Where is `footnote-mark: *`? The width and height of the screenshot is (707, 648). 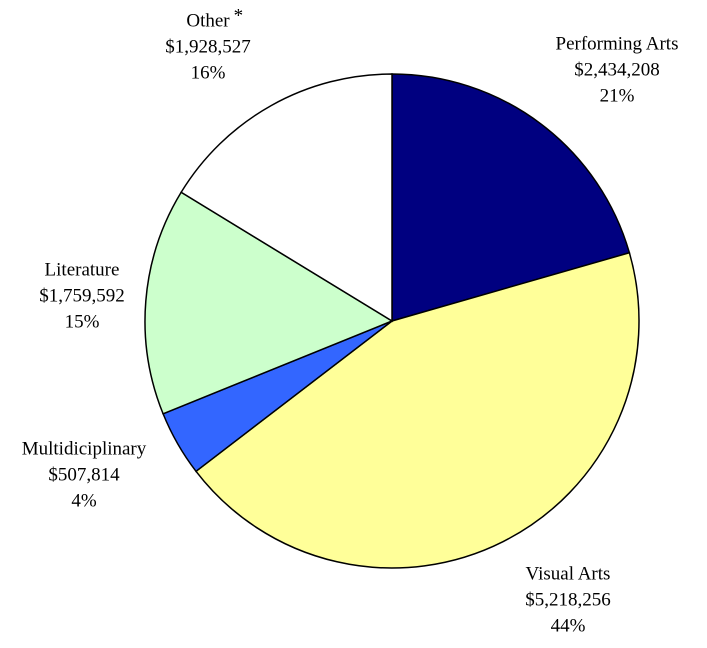 footnote-mark: * is located at coordinates (239, 15).